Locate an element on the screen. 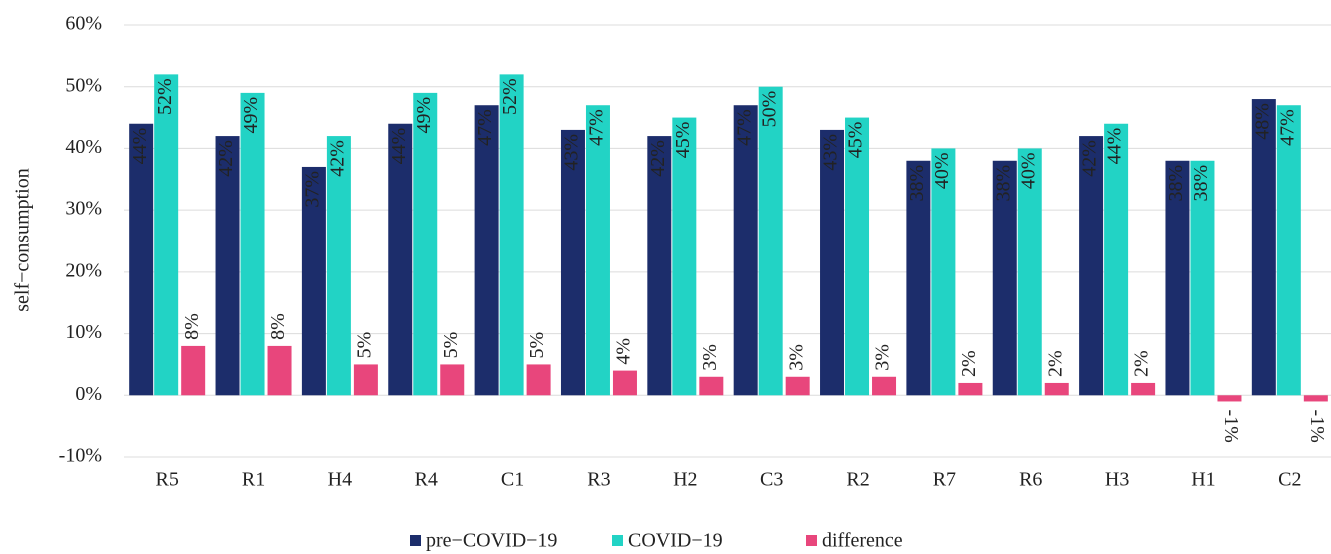  x-tick-label: C1 is located at coordinates (512, 480).